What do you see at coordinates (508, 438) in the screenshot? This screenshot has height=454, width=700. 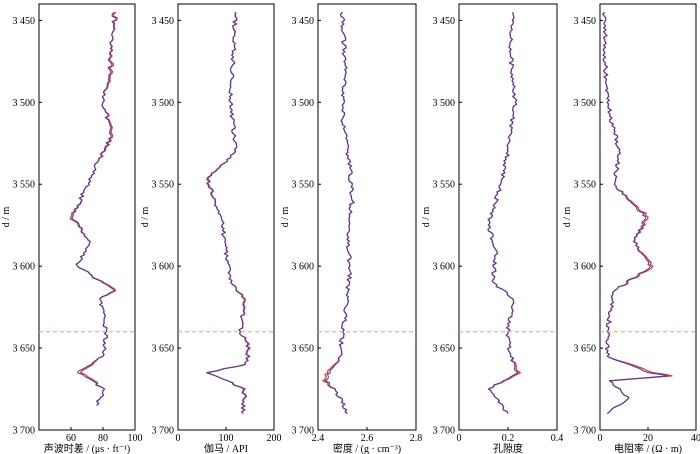 I see `x-tick-label: 0.2` at bounding box center [508, 438].